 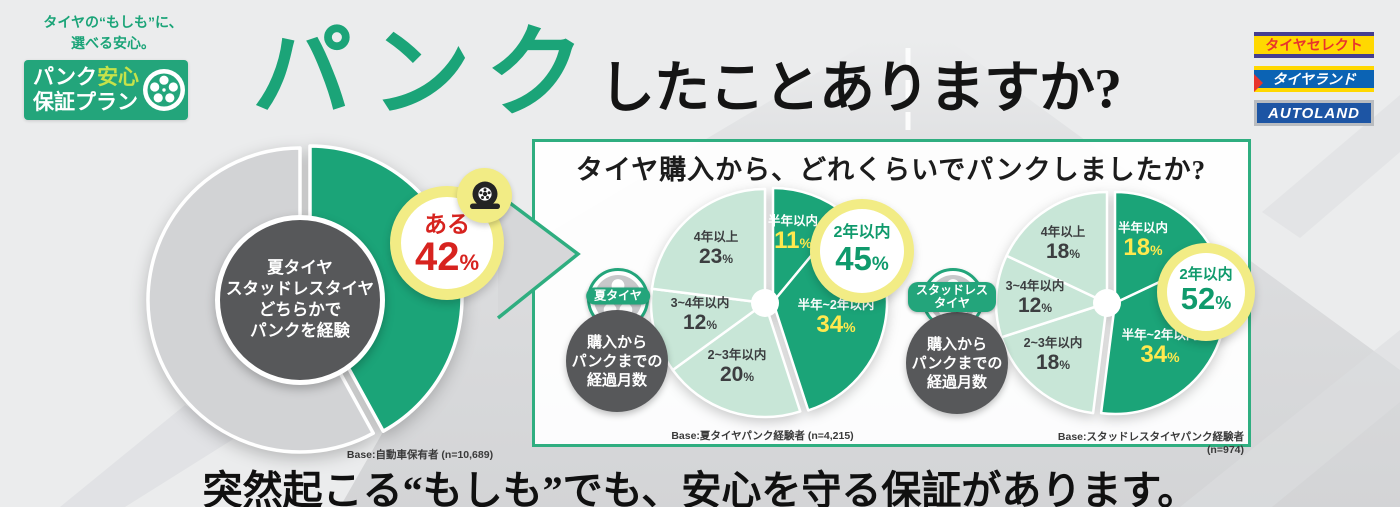 I want to click on wheel-icon, so click(x=164, y=90).